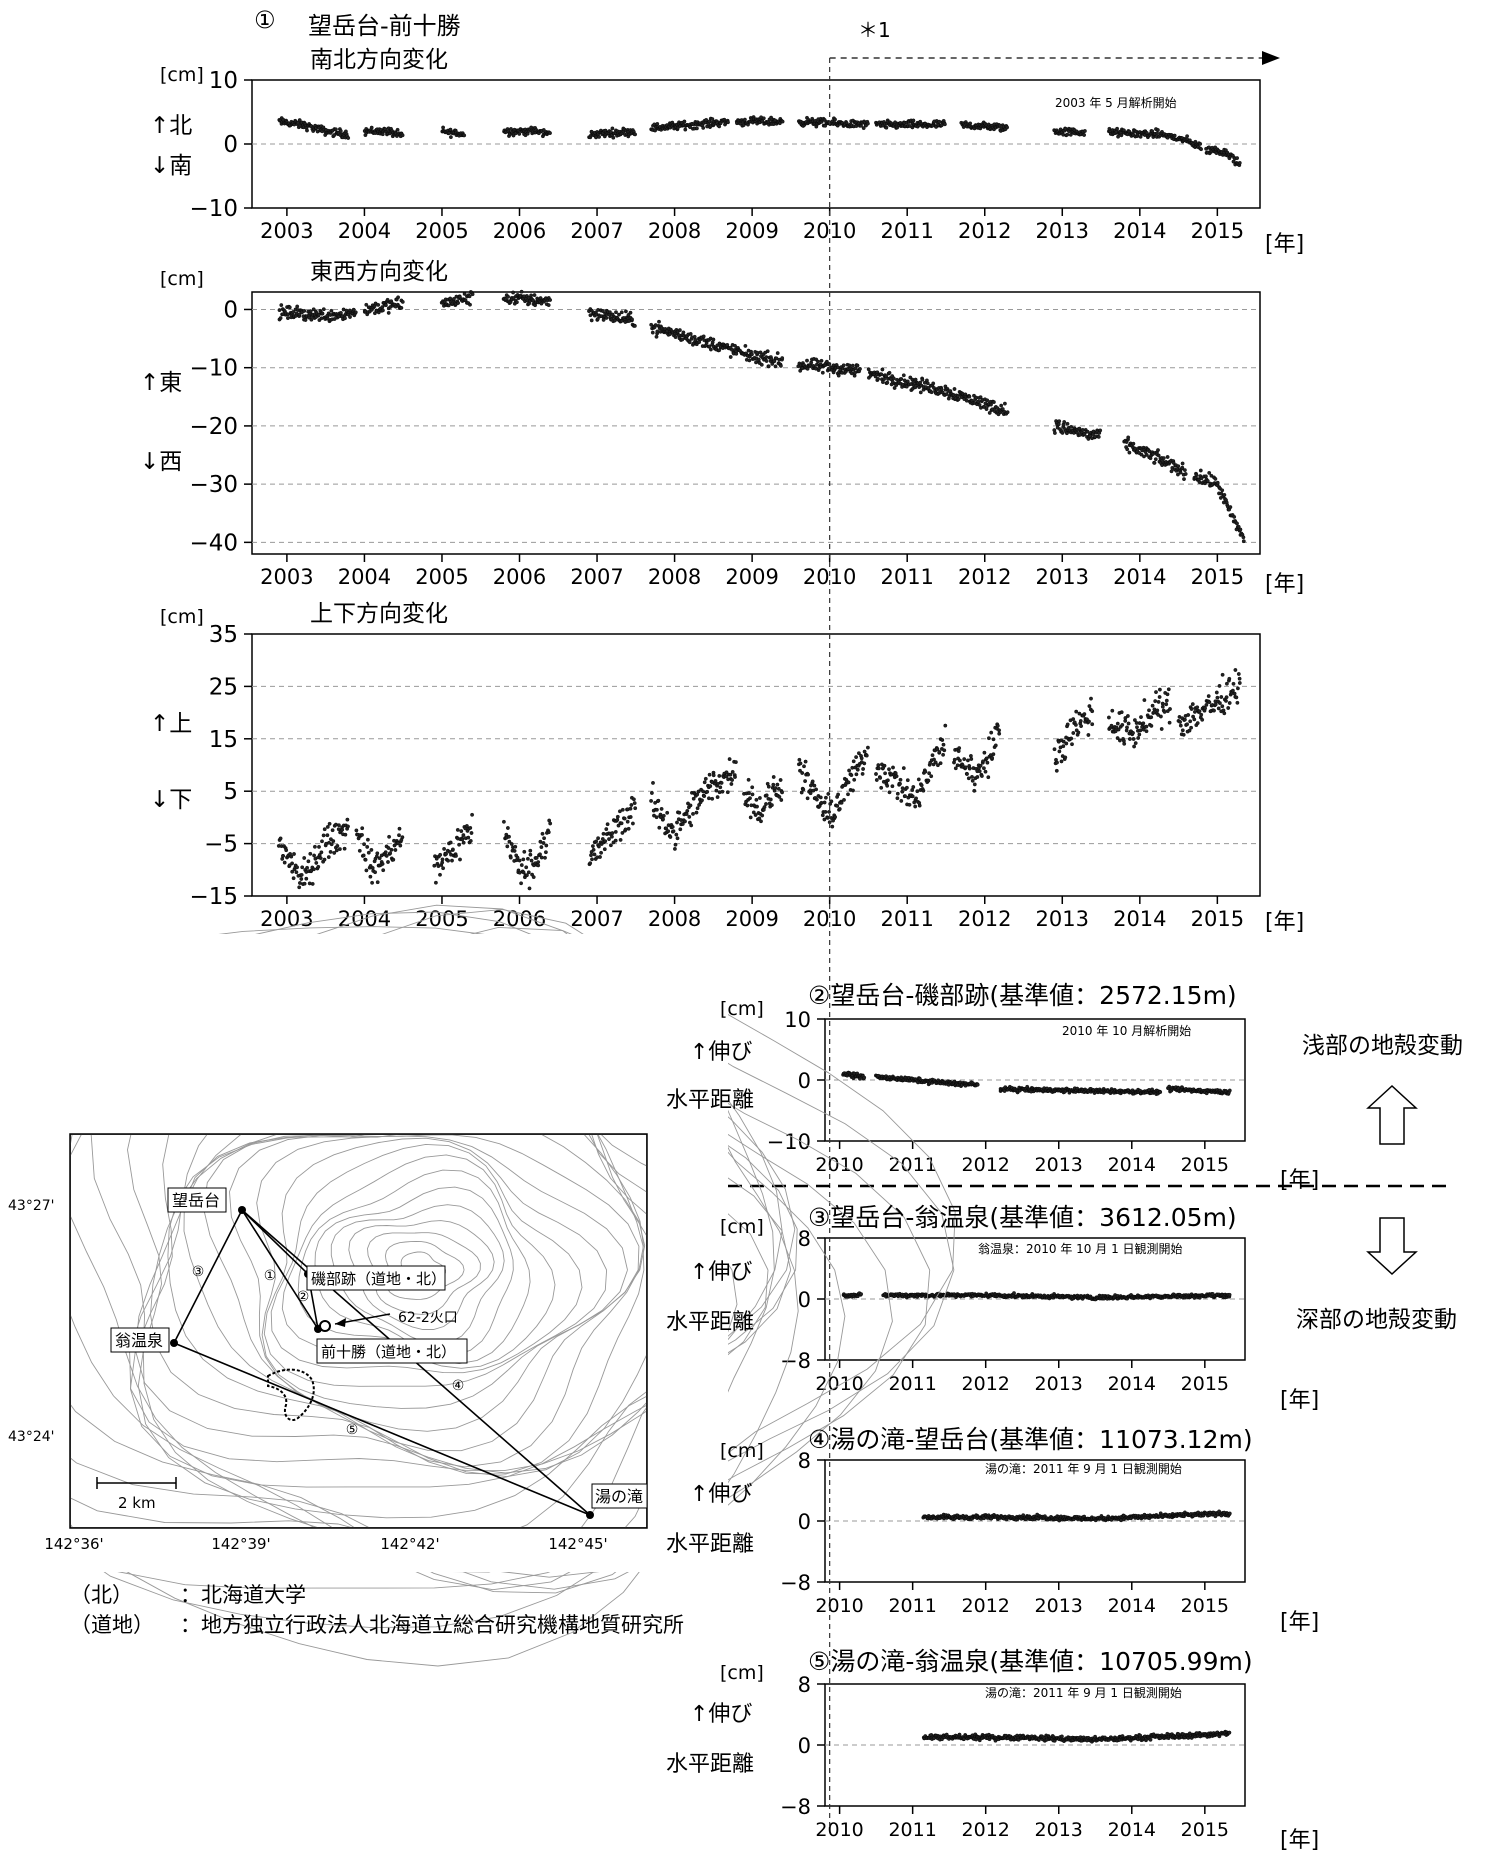 Image resolution: width=1499 pixels, height=1854 pixels. I want to click on x-tick-label: 2013, so click(1059, 1384).